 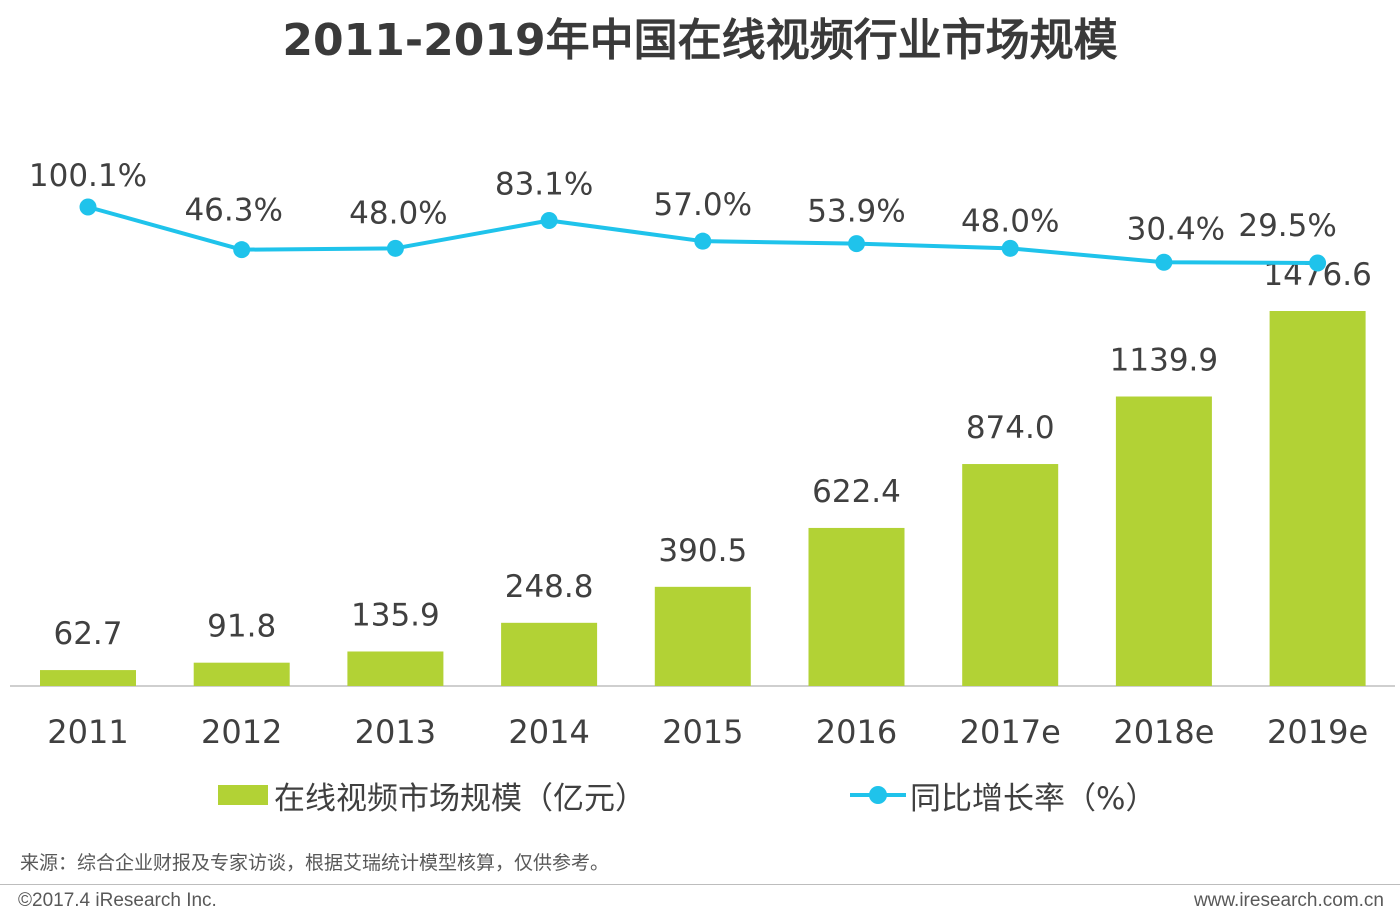 What do you see at coordinates (856, 732) in the screenshot?
I see `x-tick-label-2016: 2016` at bounding box center [856, 732].